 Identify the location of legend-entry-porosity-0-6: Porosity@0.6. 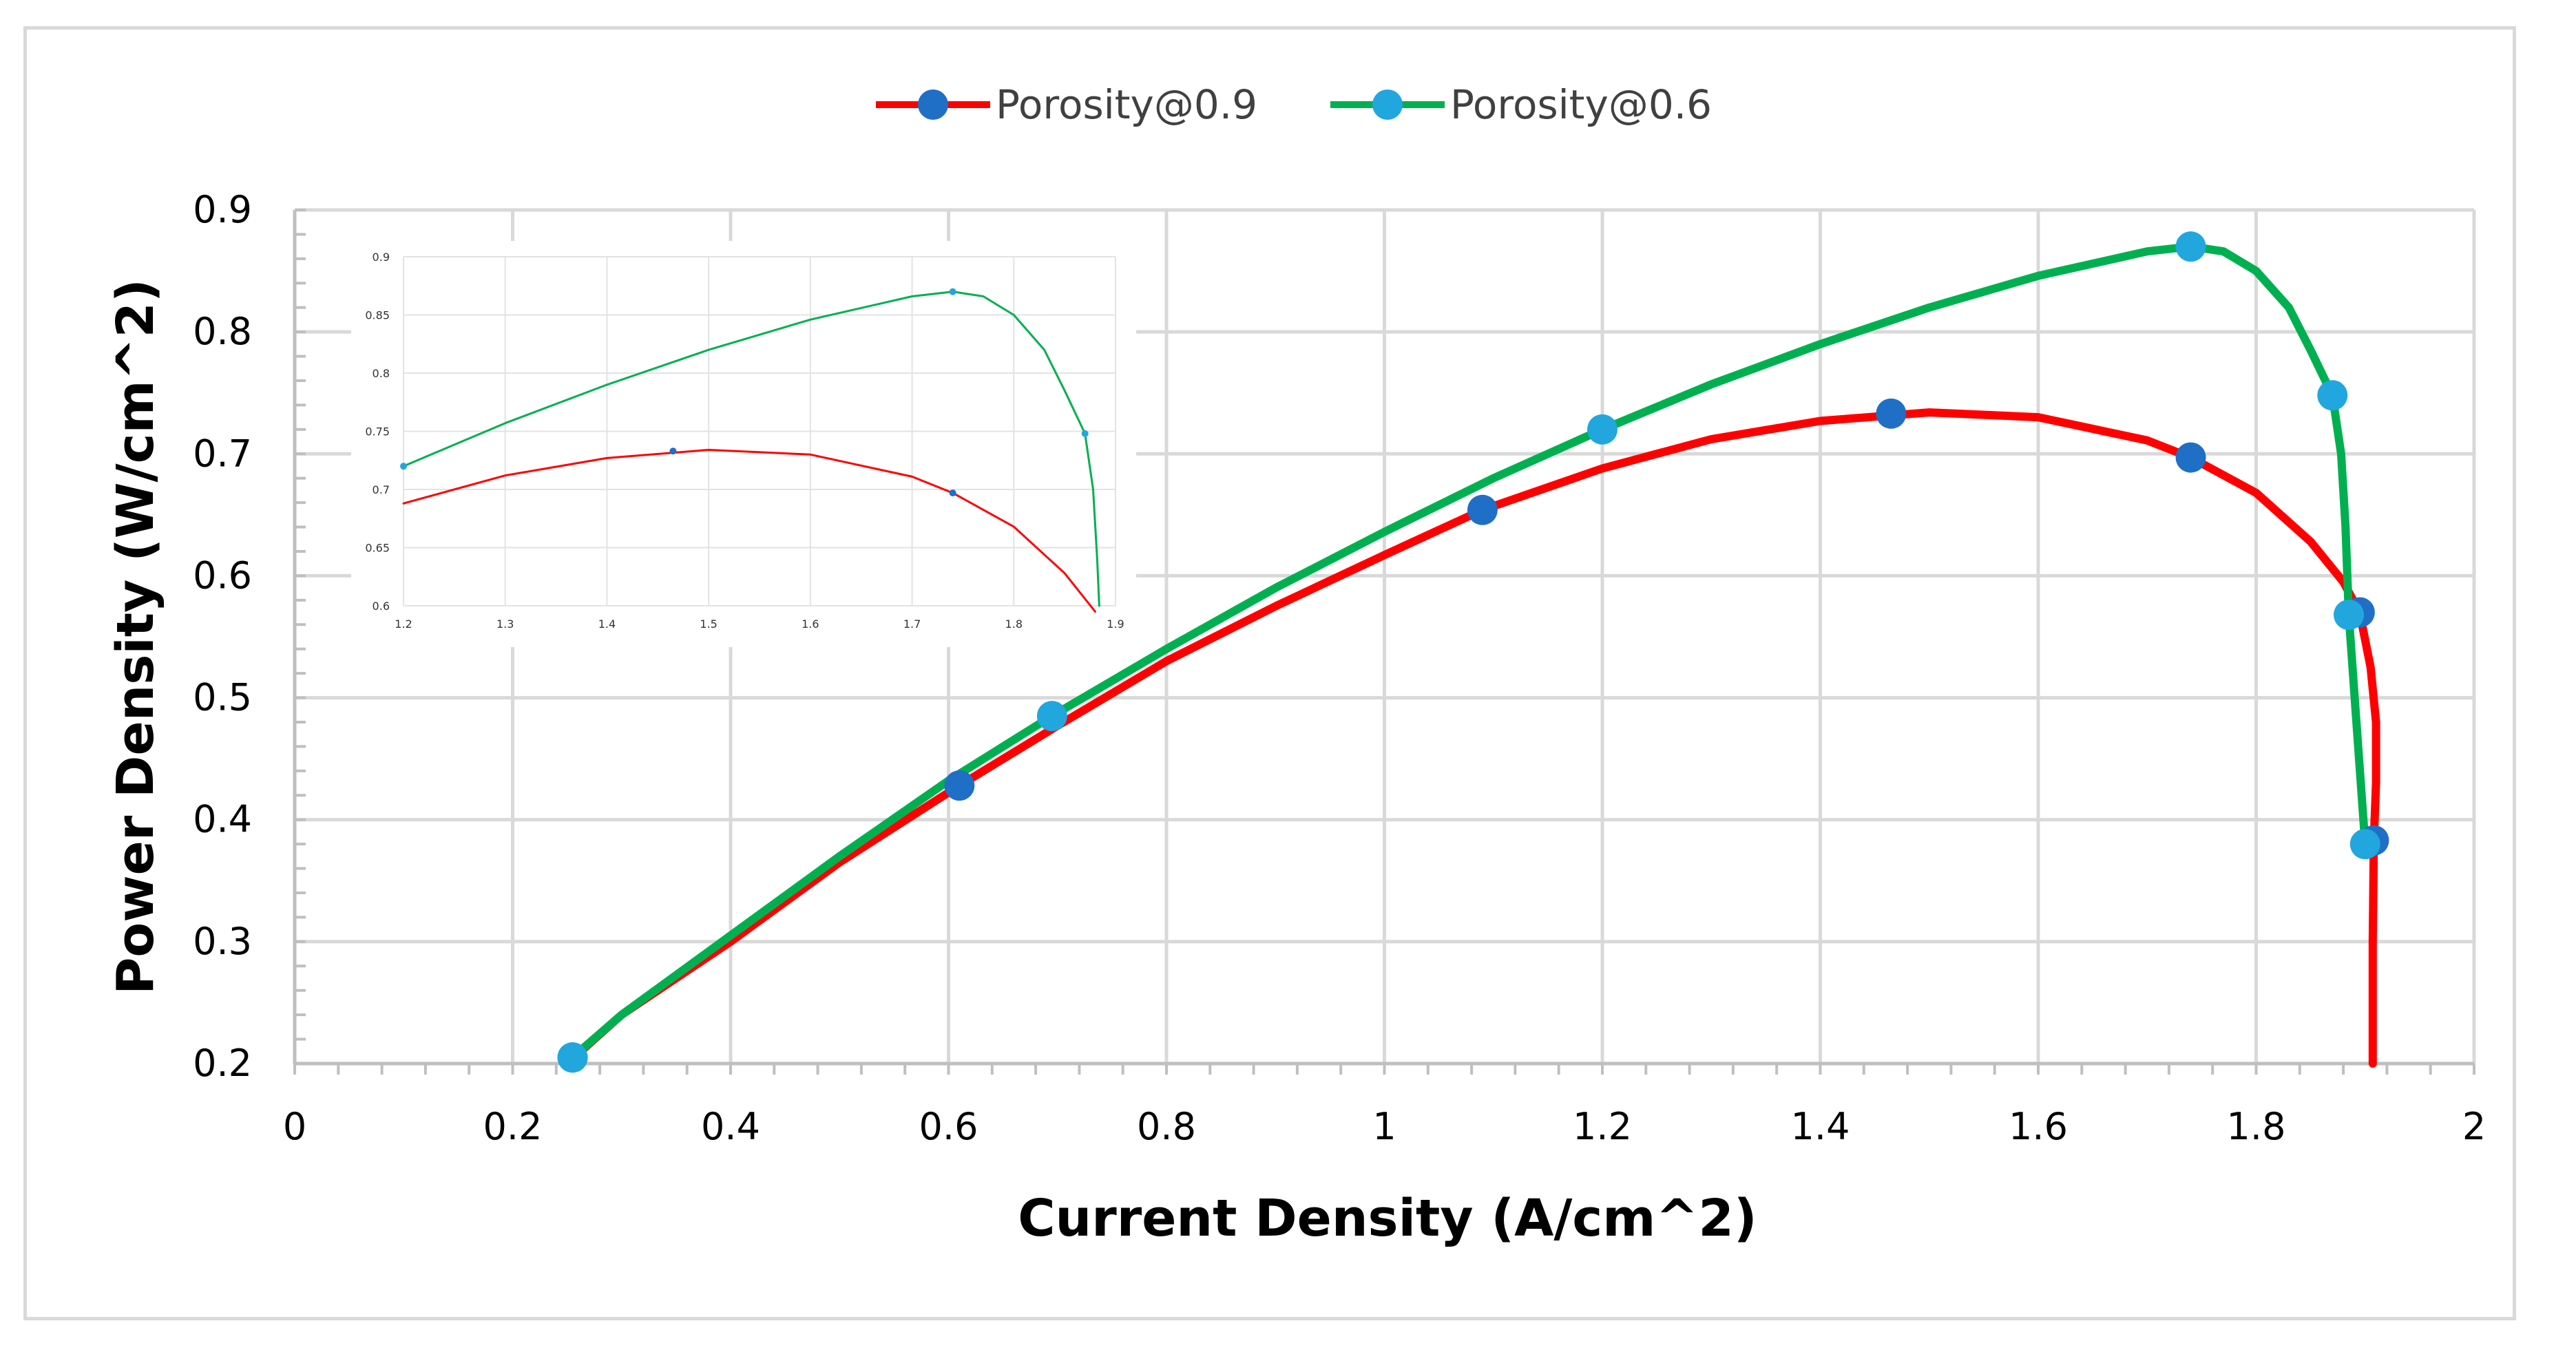
(1521, 104).